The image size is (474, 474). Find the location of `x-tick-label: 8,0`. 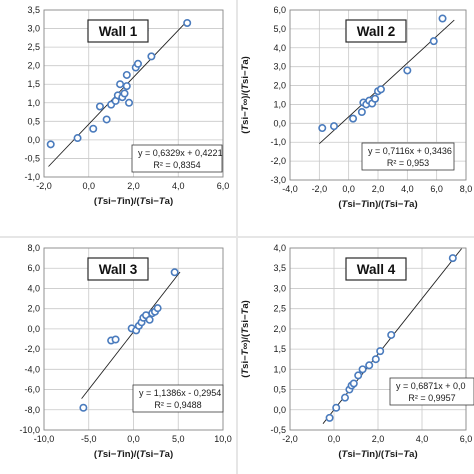

x-tick-label: 8,0 is located at coordinates (466, 189).